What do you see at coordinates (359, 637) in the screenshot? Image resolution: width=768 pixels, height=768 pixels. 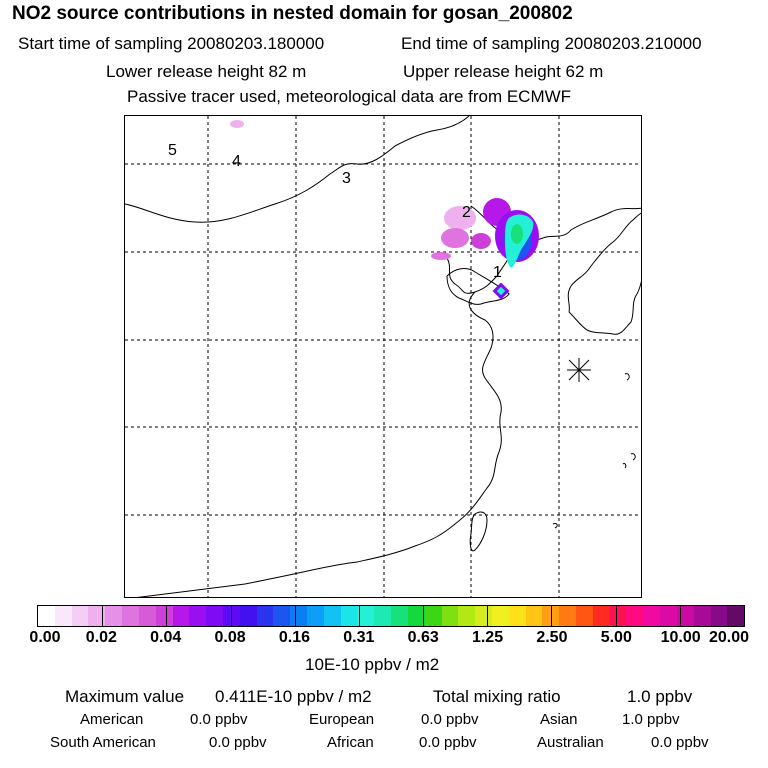 I see `colorbar-tick-label: 0.31` at bounding box center [359, 637].